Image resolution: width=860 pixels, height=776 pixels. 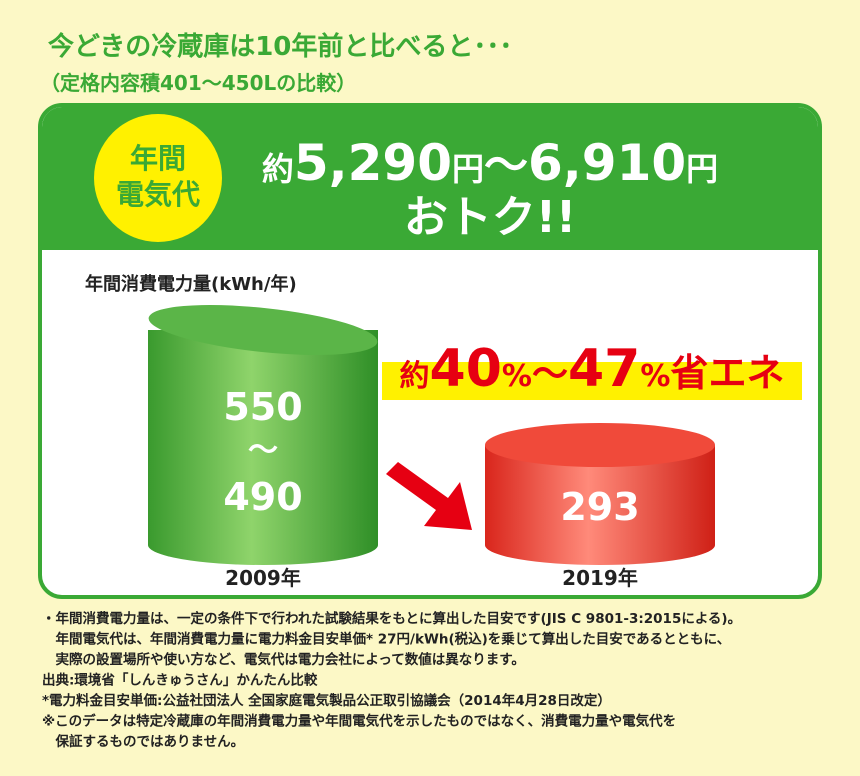 What do you see at coordinates (490, 163) in the screenshot?
I see `savings: 約5,290円～6,910円` at bounding box center [490, 163].